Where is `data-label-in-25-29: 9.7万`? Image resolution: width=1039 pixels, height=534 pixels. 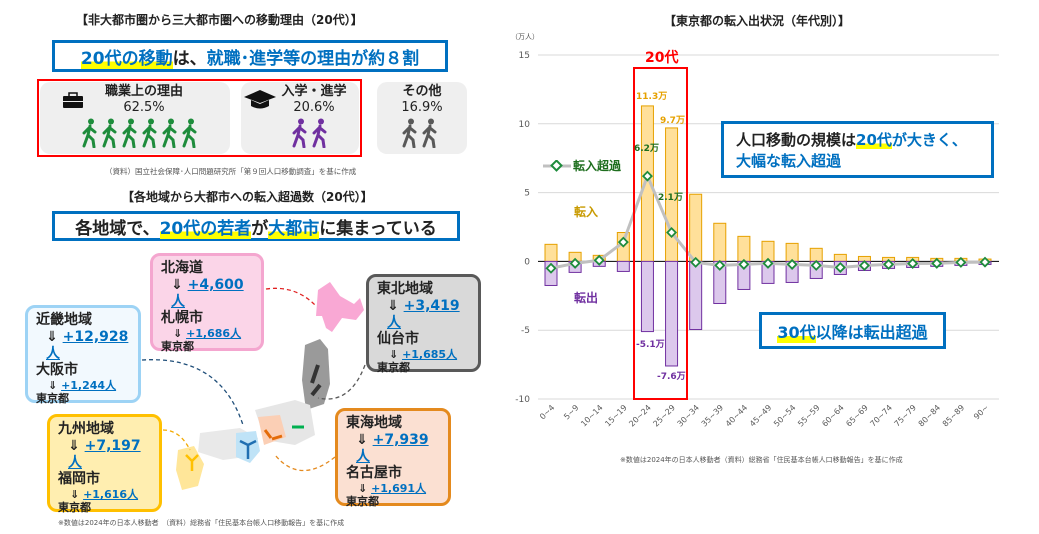
data-label-in-25-29: 9.7万 is located at coordinates (672, 121).